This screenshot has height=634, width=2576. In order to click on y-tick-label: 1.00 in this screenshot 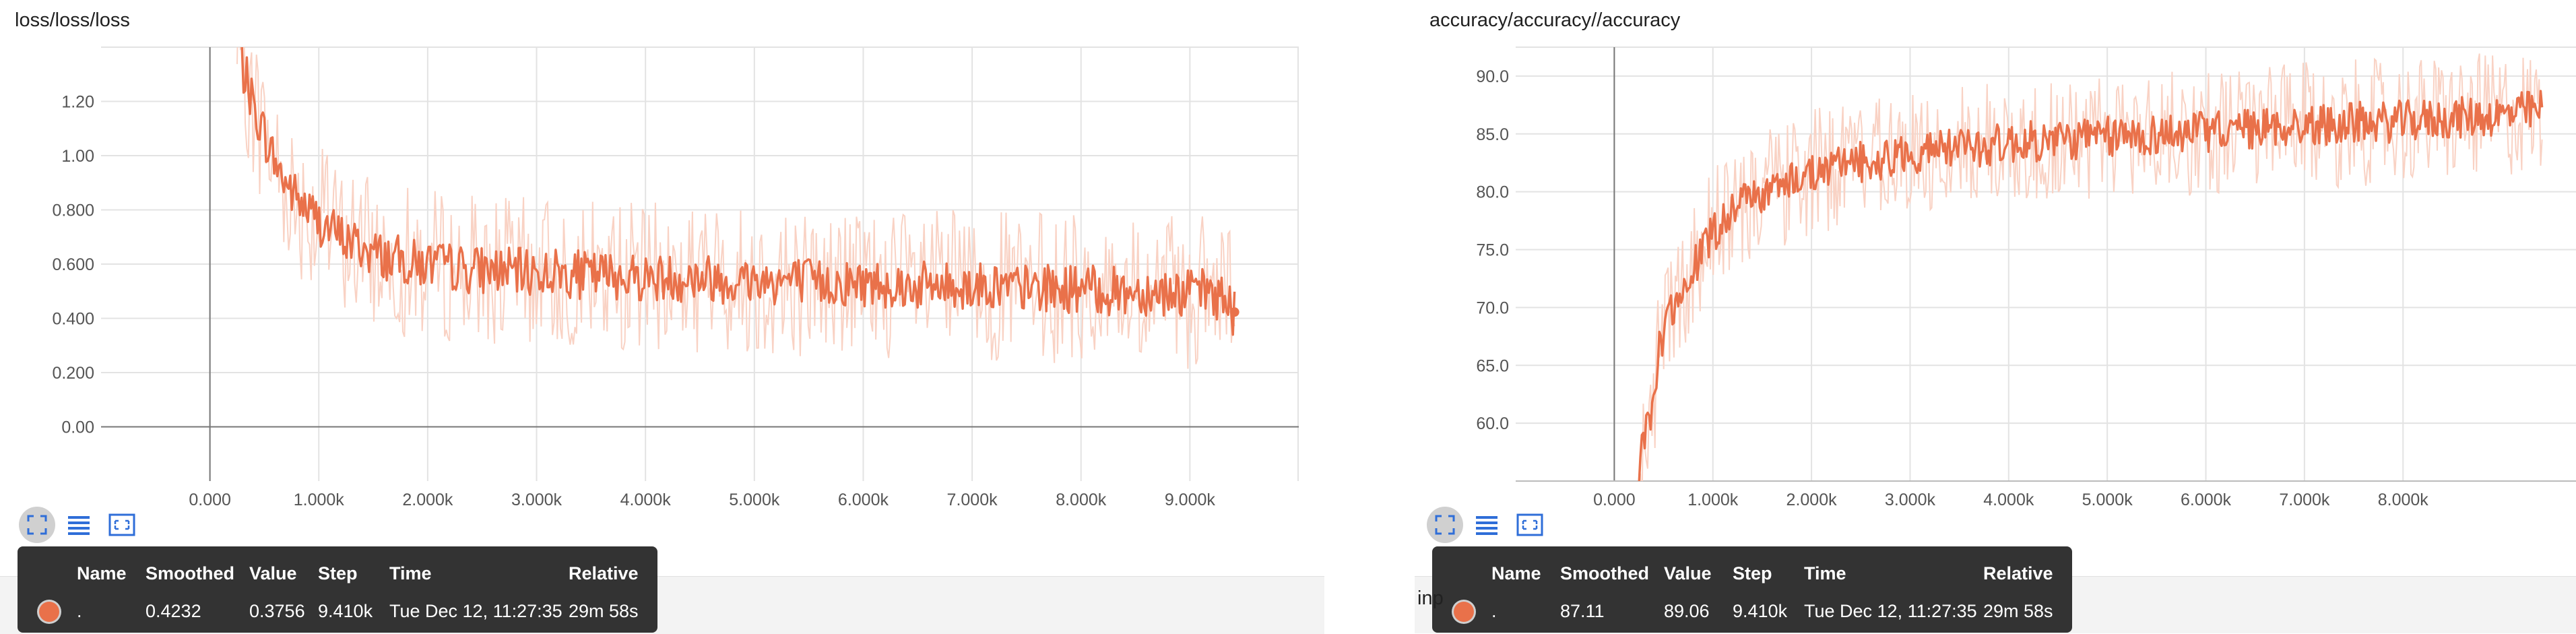, I will do `click(78, 157)`.